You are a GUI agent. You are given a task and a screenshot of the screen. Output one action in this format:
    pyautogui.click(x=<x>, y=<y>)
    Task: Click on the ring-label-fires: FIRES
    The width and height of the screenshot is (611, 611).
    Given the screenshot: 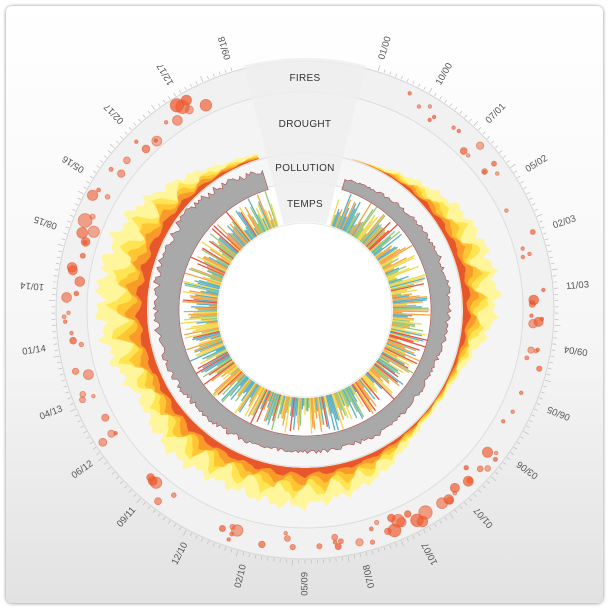 What is the action you would take?
    pyautogui.click(x=305, y=78)
    